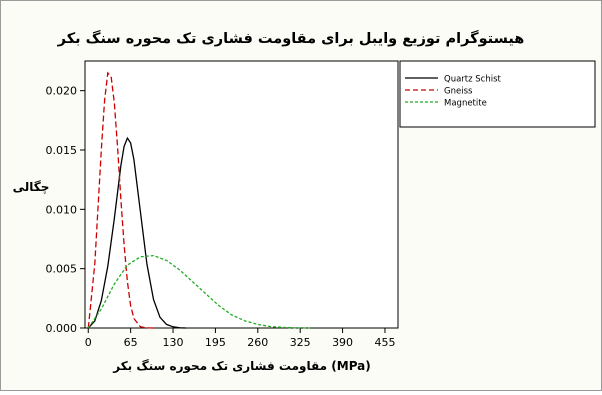  What do you see at coordinates (384, 342) in the screenshot?
I see `x-tick-label: 455` at bounding box center [384, 342].